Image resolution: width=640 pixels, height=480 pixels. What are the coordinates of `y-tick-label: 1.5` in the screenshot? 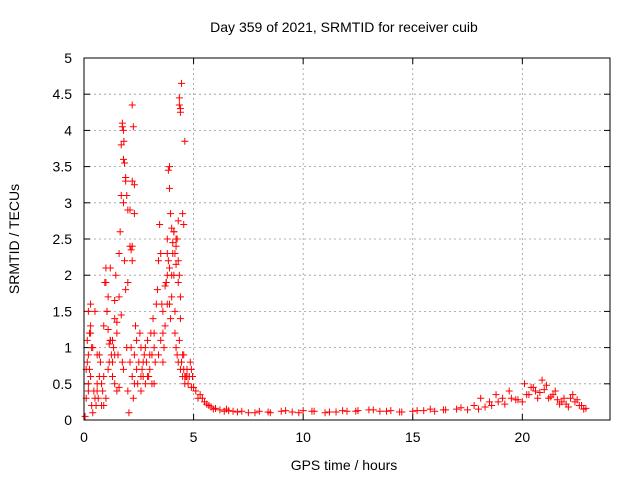 It's located at (63, 311).